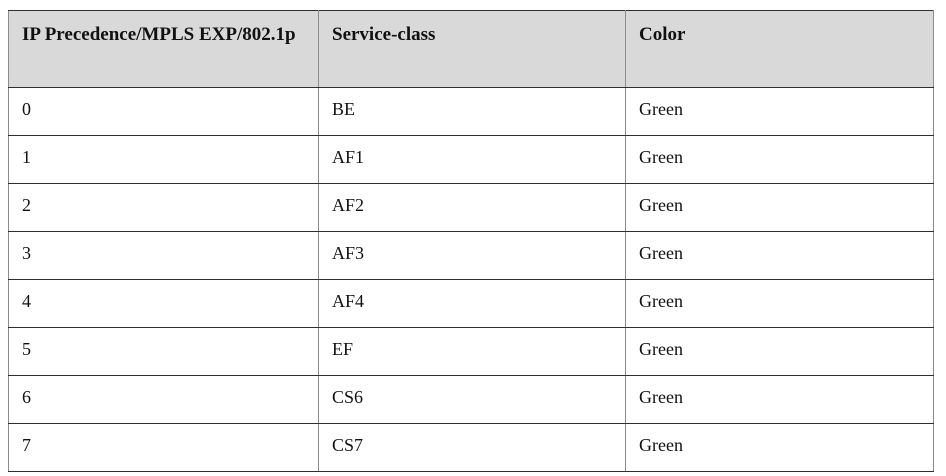 The width and height of the screenshot is (946, 476). Describe the element at coordinates (163, 399) in the screenshot. I see `table-cell-precedence: 6` at that location.